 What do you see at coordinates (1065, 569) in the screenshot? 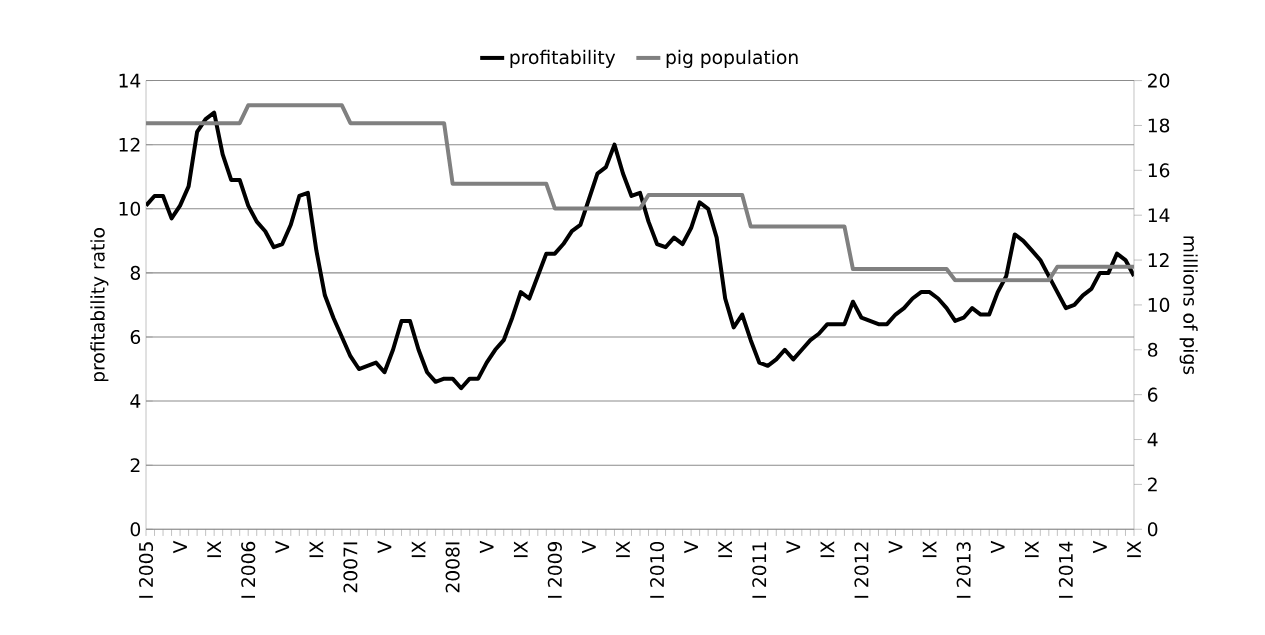
I see `x-tick-label: I 2014` at bounding box center [1065, 569].